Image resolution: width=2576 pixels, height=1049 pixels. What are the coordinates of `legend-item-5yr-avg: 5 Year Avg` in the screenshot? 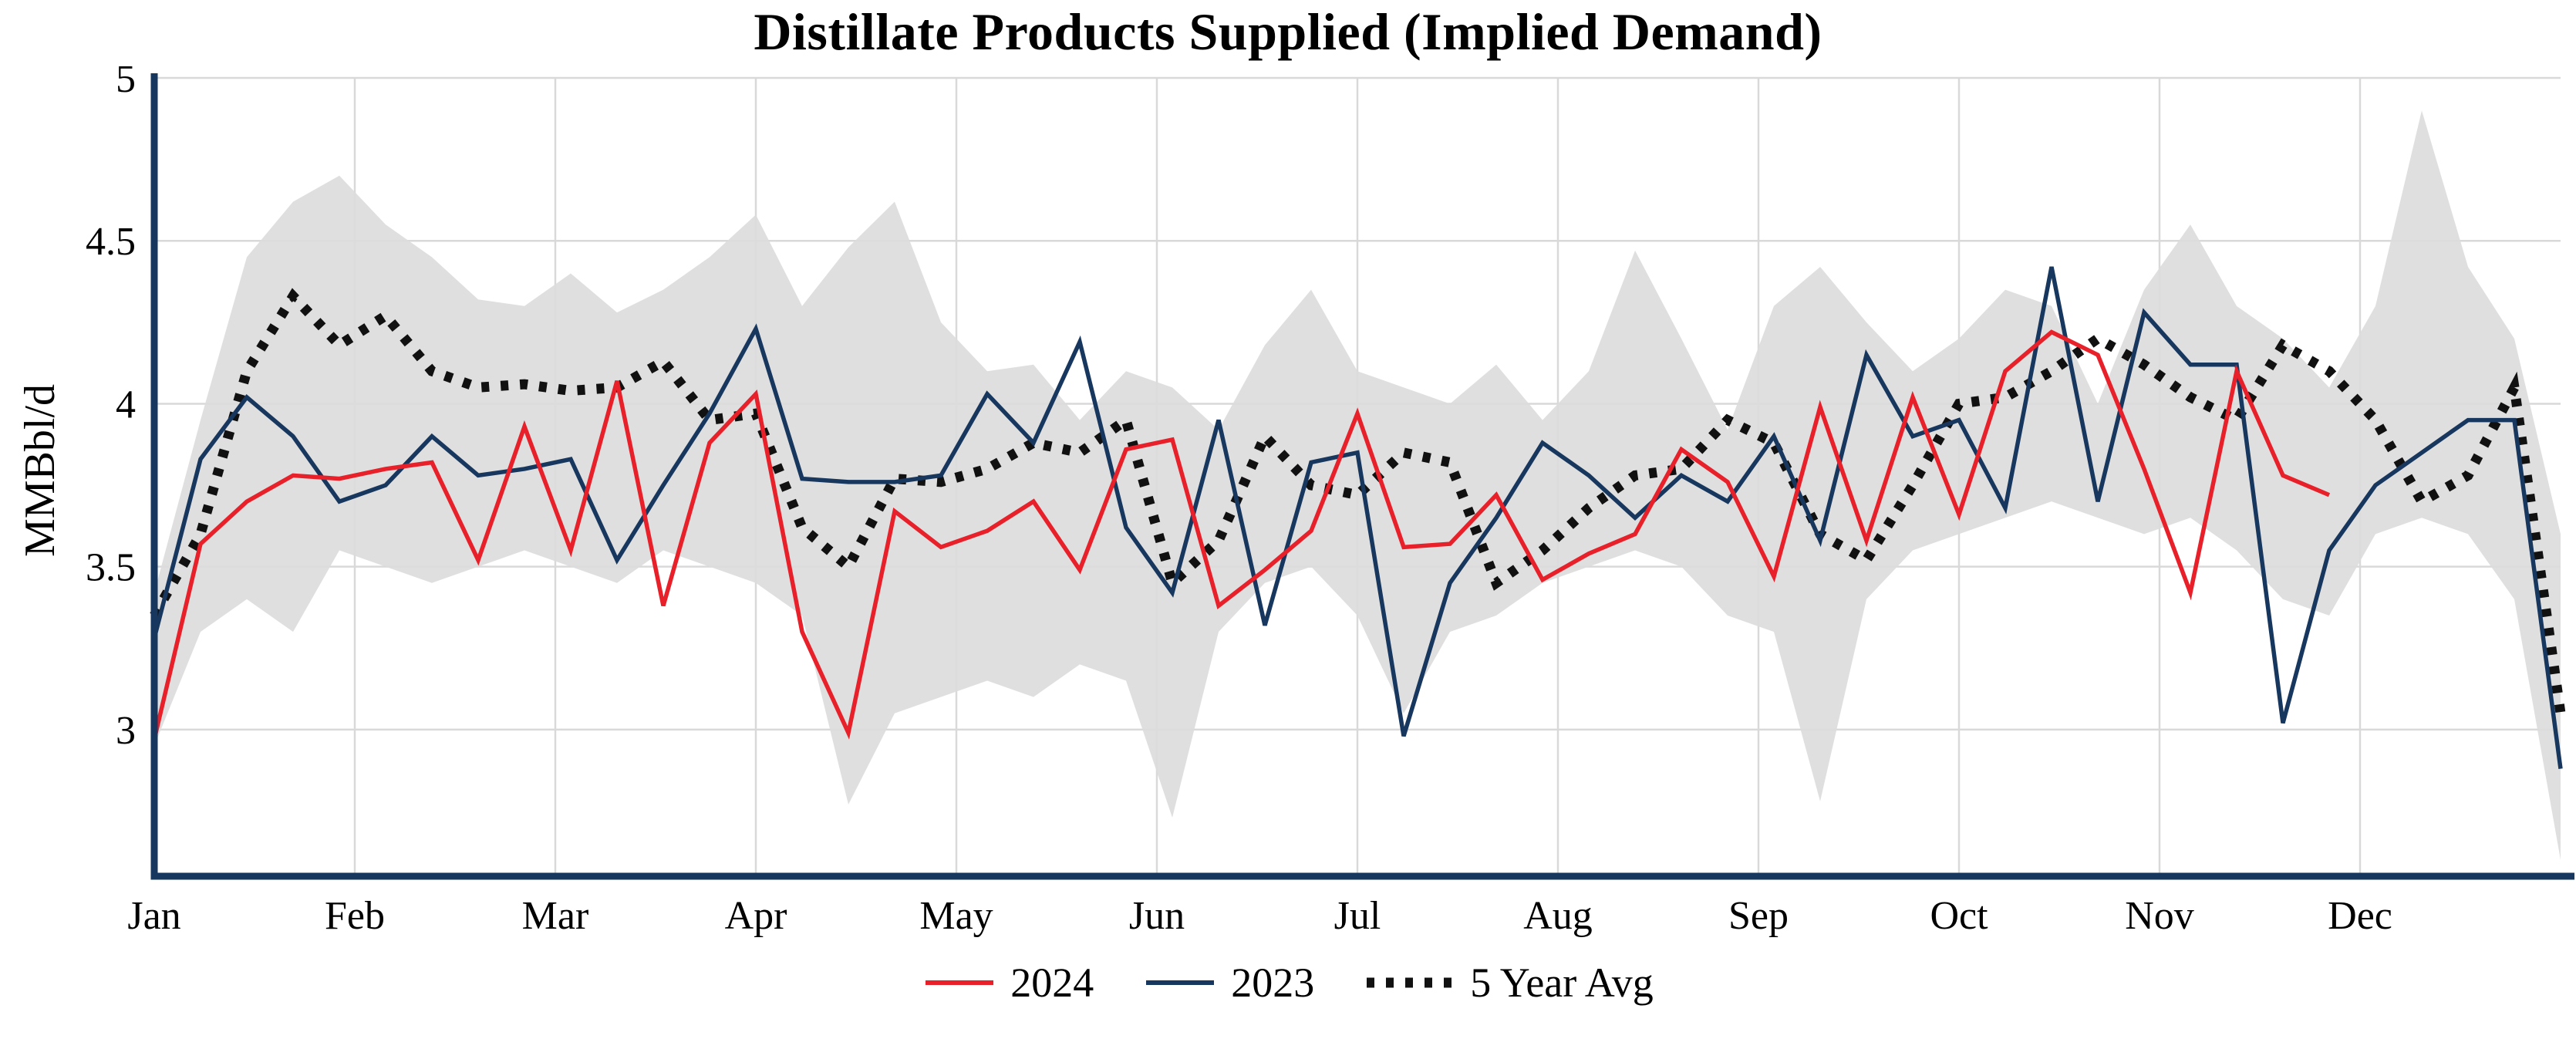 It's located at (1509, 983).